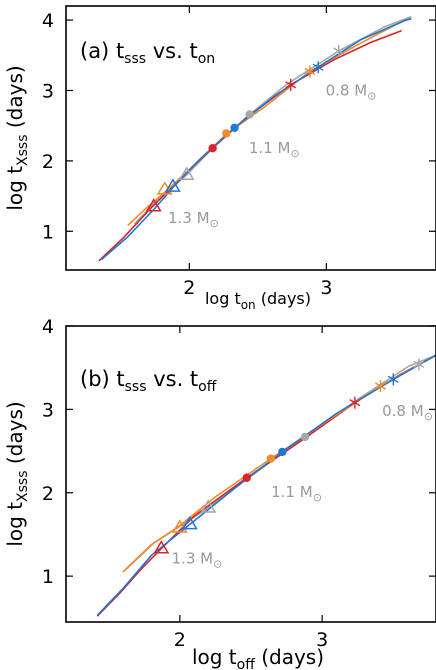 This screenshot has height=670, width=436. What do you see at coordinates (147, 53) in the screenshot?
I see `panel-title: (a) tsss vs. ton` at bounding box center [147, 53].